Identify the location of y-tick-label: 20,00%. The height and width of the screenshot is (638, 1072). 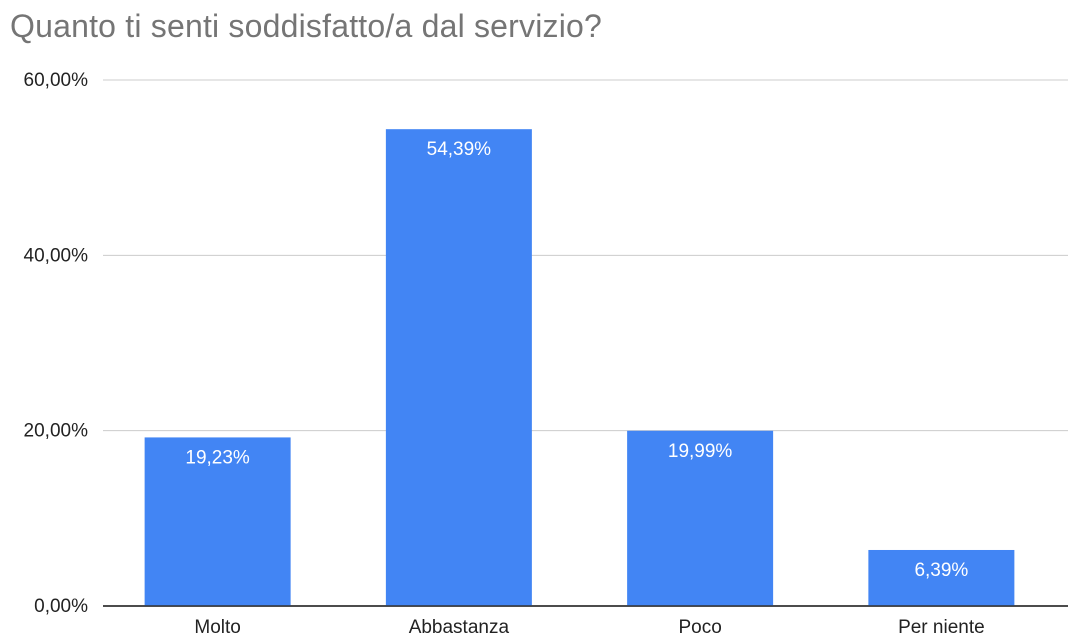
(56, 431).